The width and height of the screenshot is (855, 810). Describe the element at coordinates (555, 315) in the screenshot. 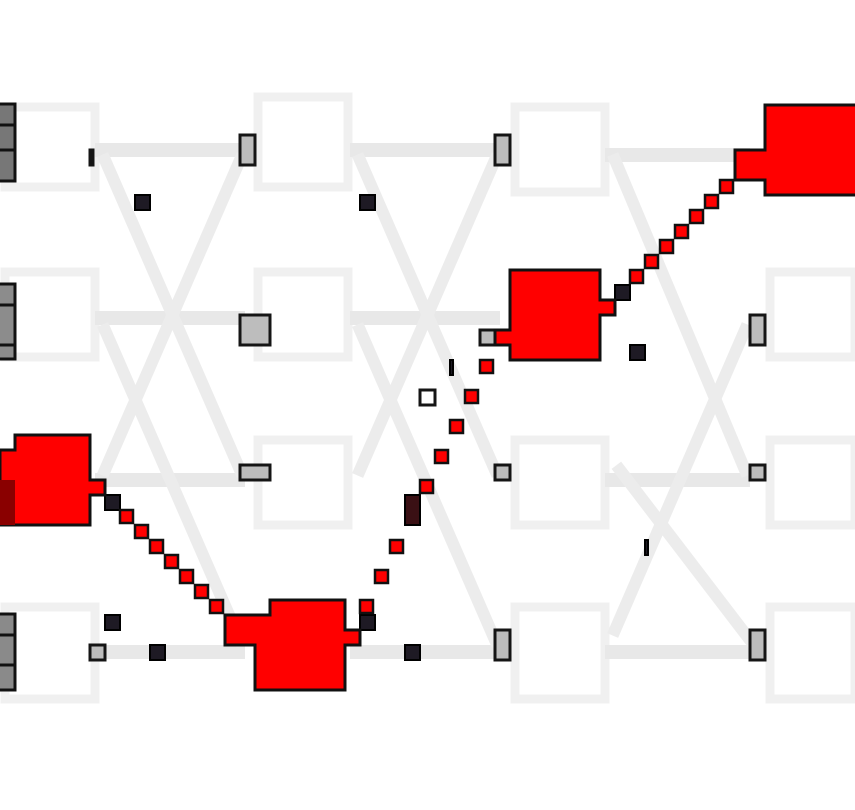

I see `highlight-node-row2-col2` at that location.